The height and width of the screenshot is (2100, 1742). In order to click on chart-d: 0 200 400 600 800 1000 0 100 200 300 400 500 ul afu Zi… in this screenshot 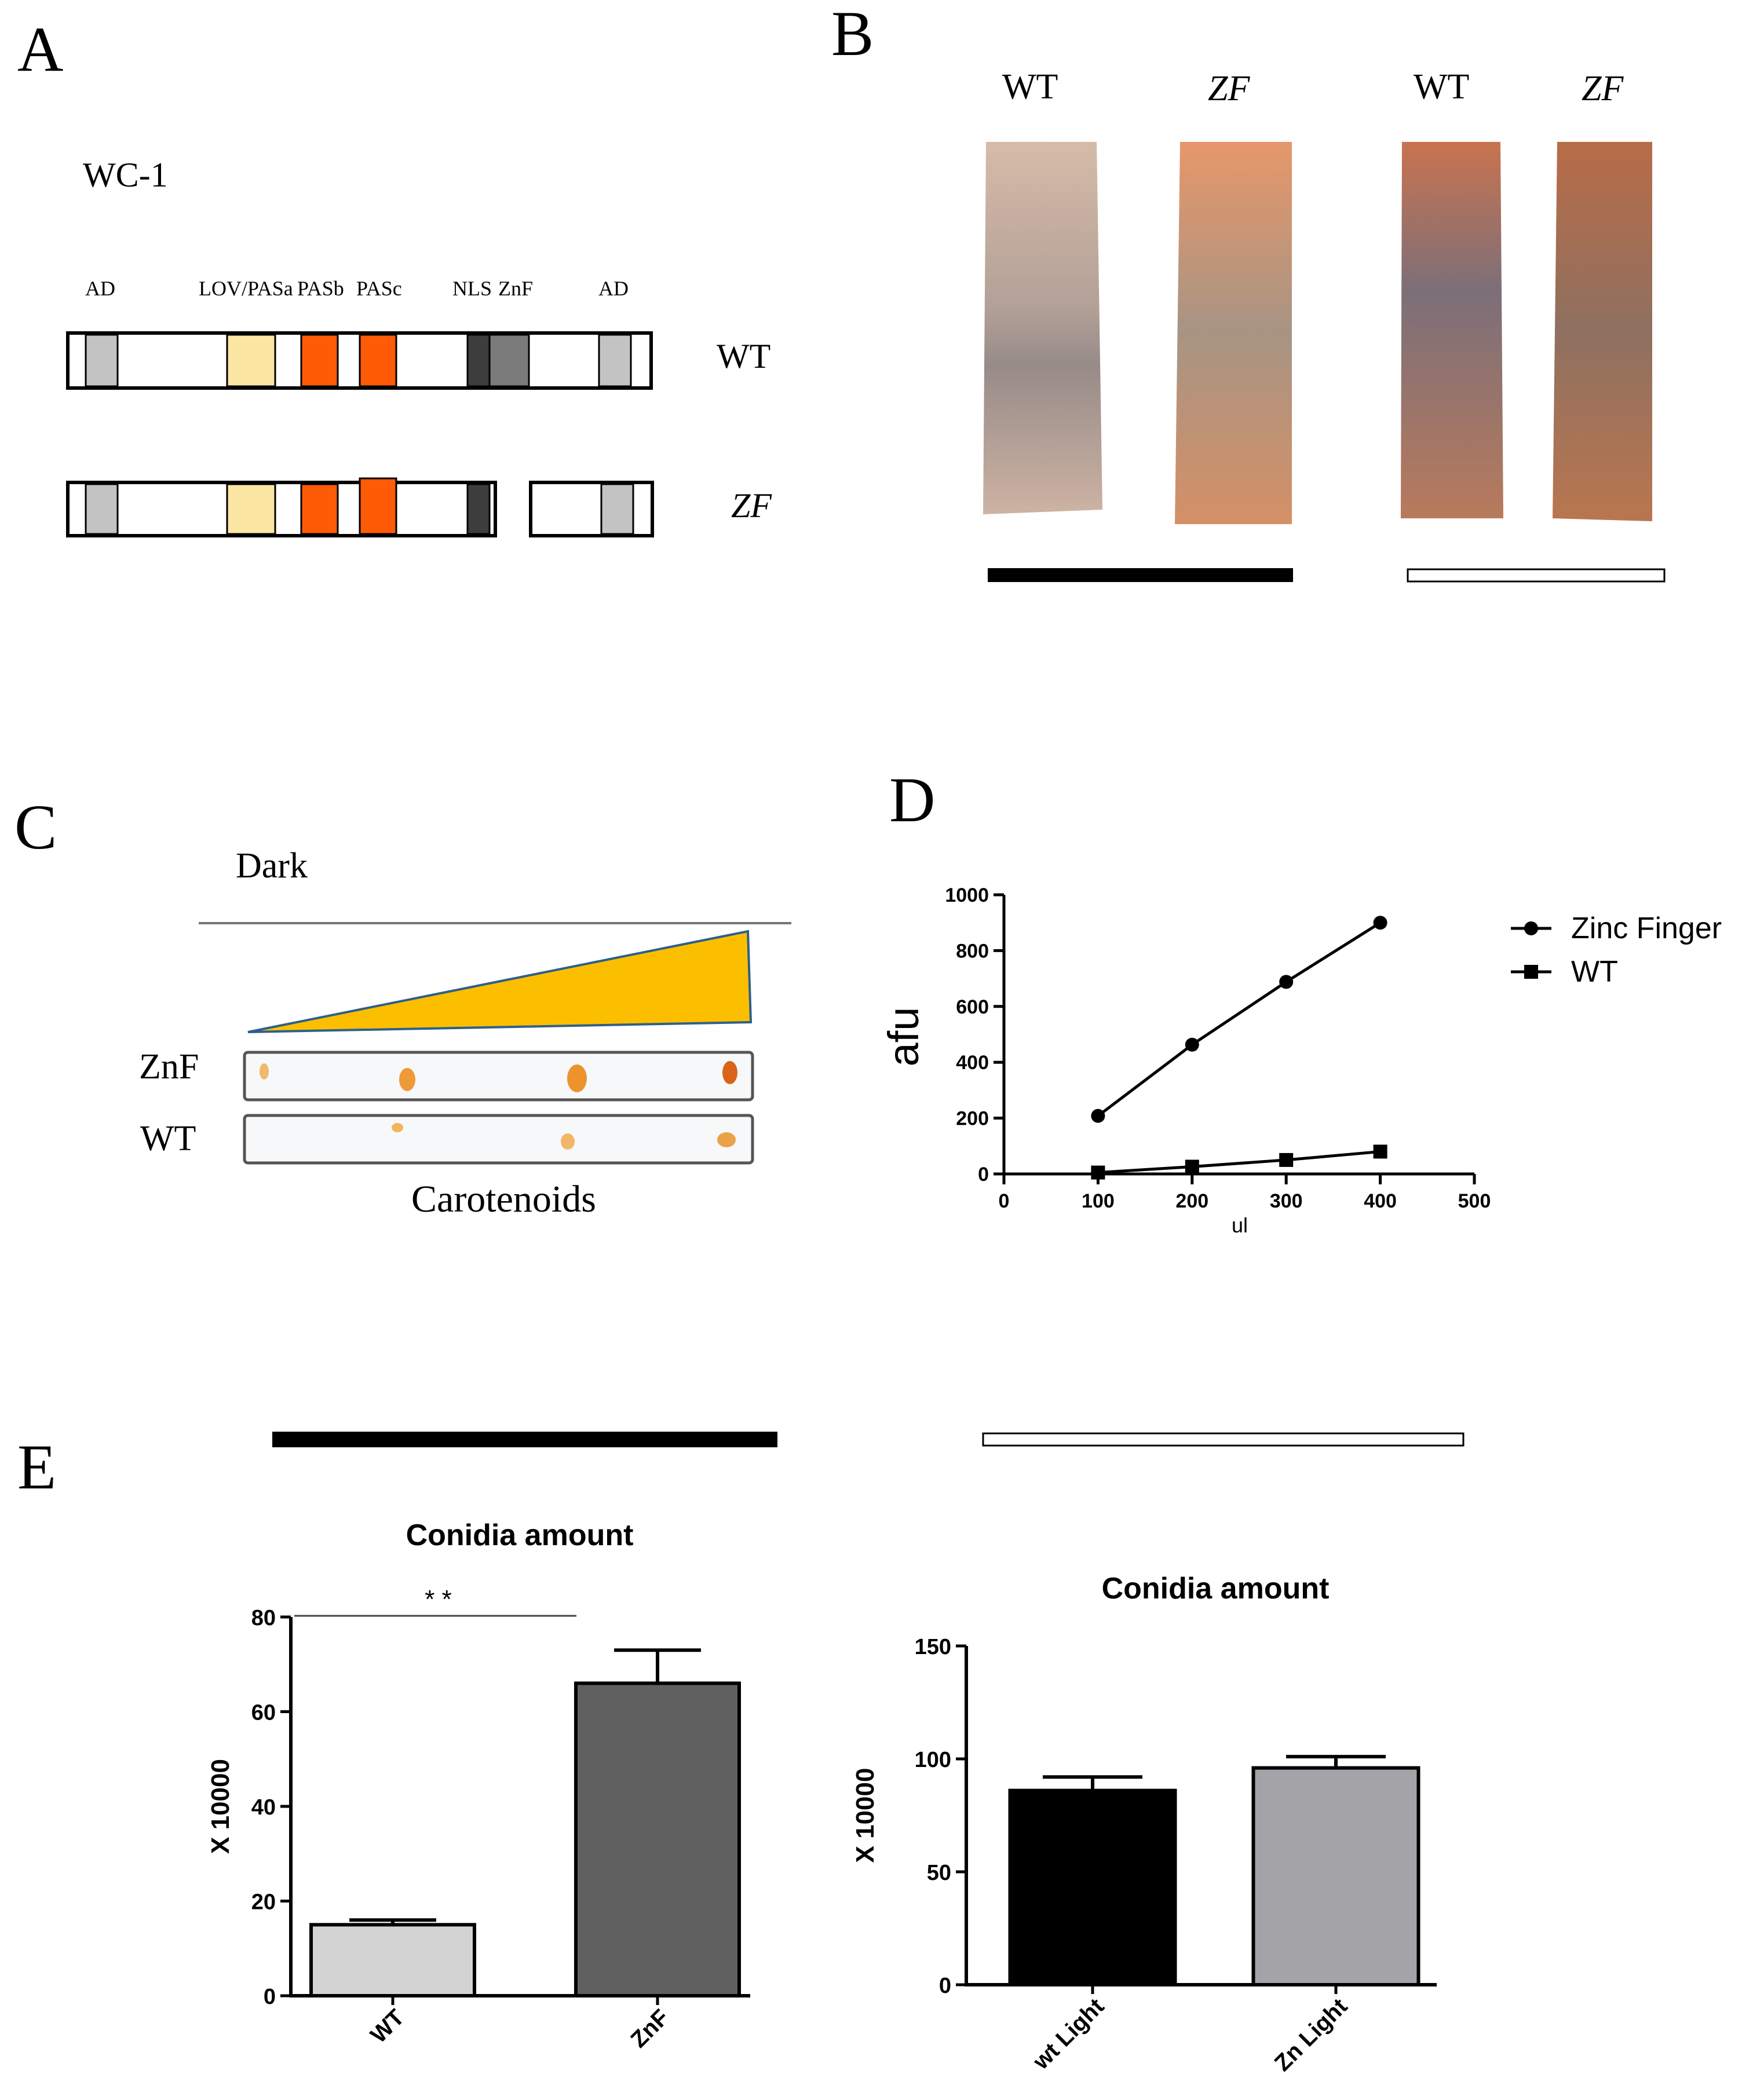, I will do `click(1300, 1060)`.